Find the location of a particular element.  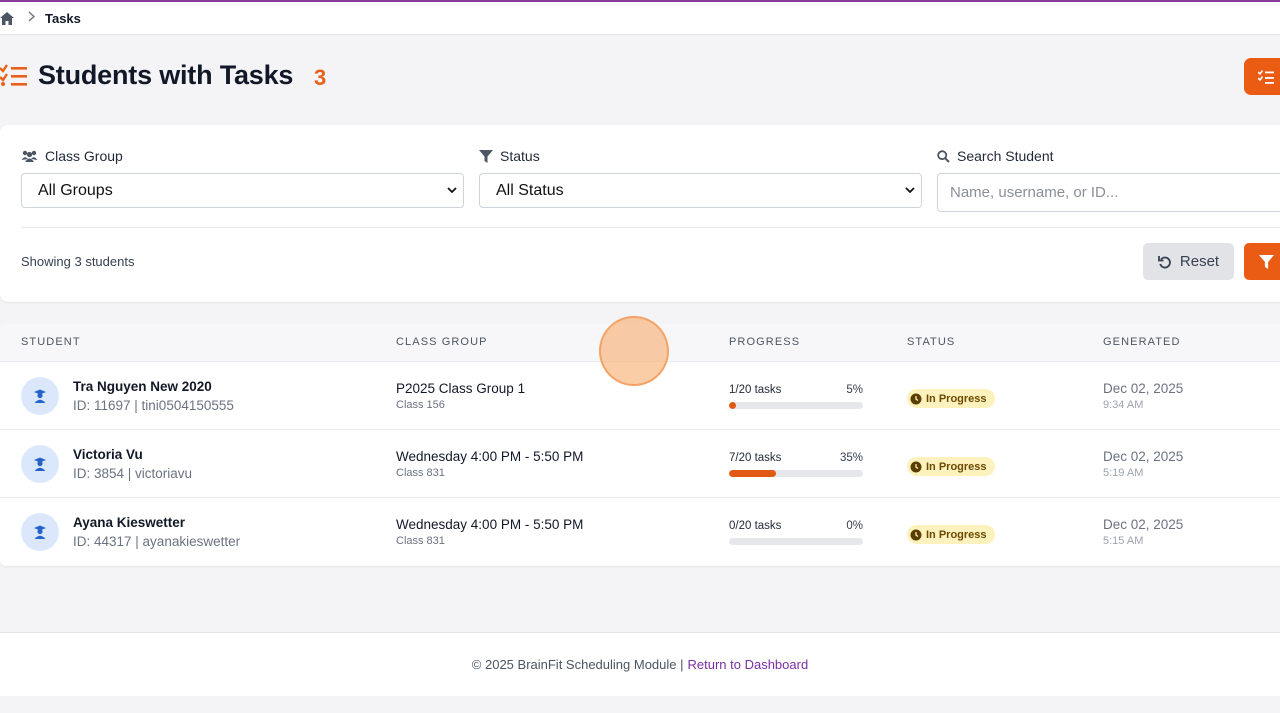

results-count: Showing 3 students is located at coordinates (78, 261).